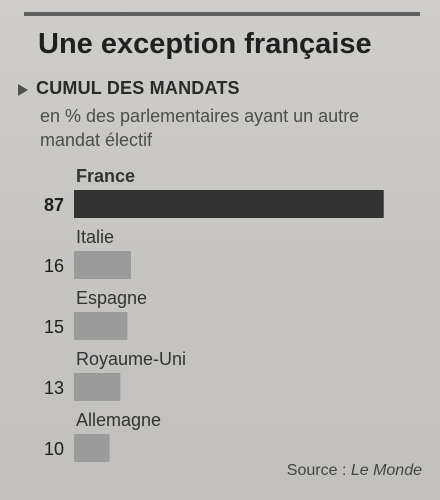 The width and height of the screenshot is (440, 500). Describe the element at coordinates (54, 205) in the screenshot. I see `value-label: 87` at that location.